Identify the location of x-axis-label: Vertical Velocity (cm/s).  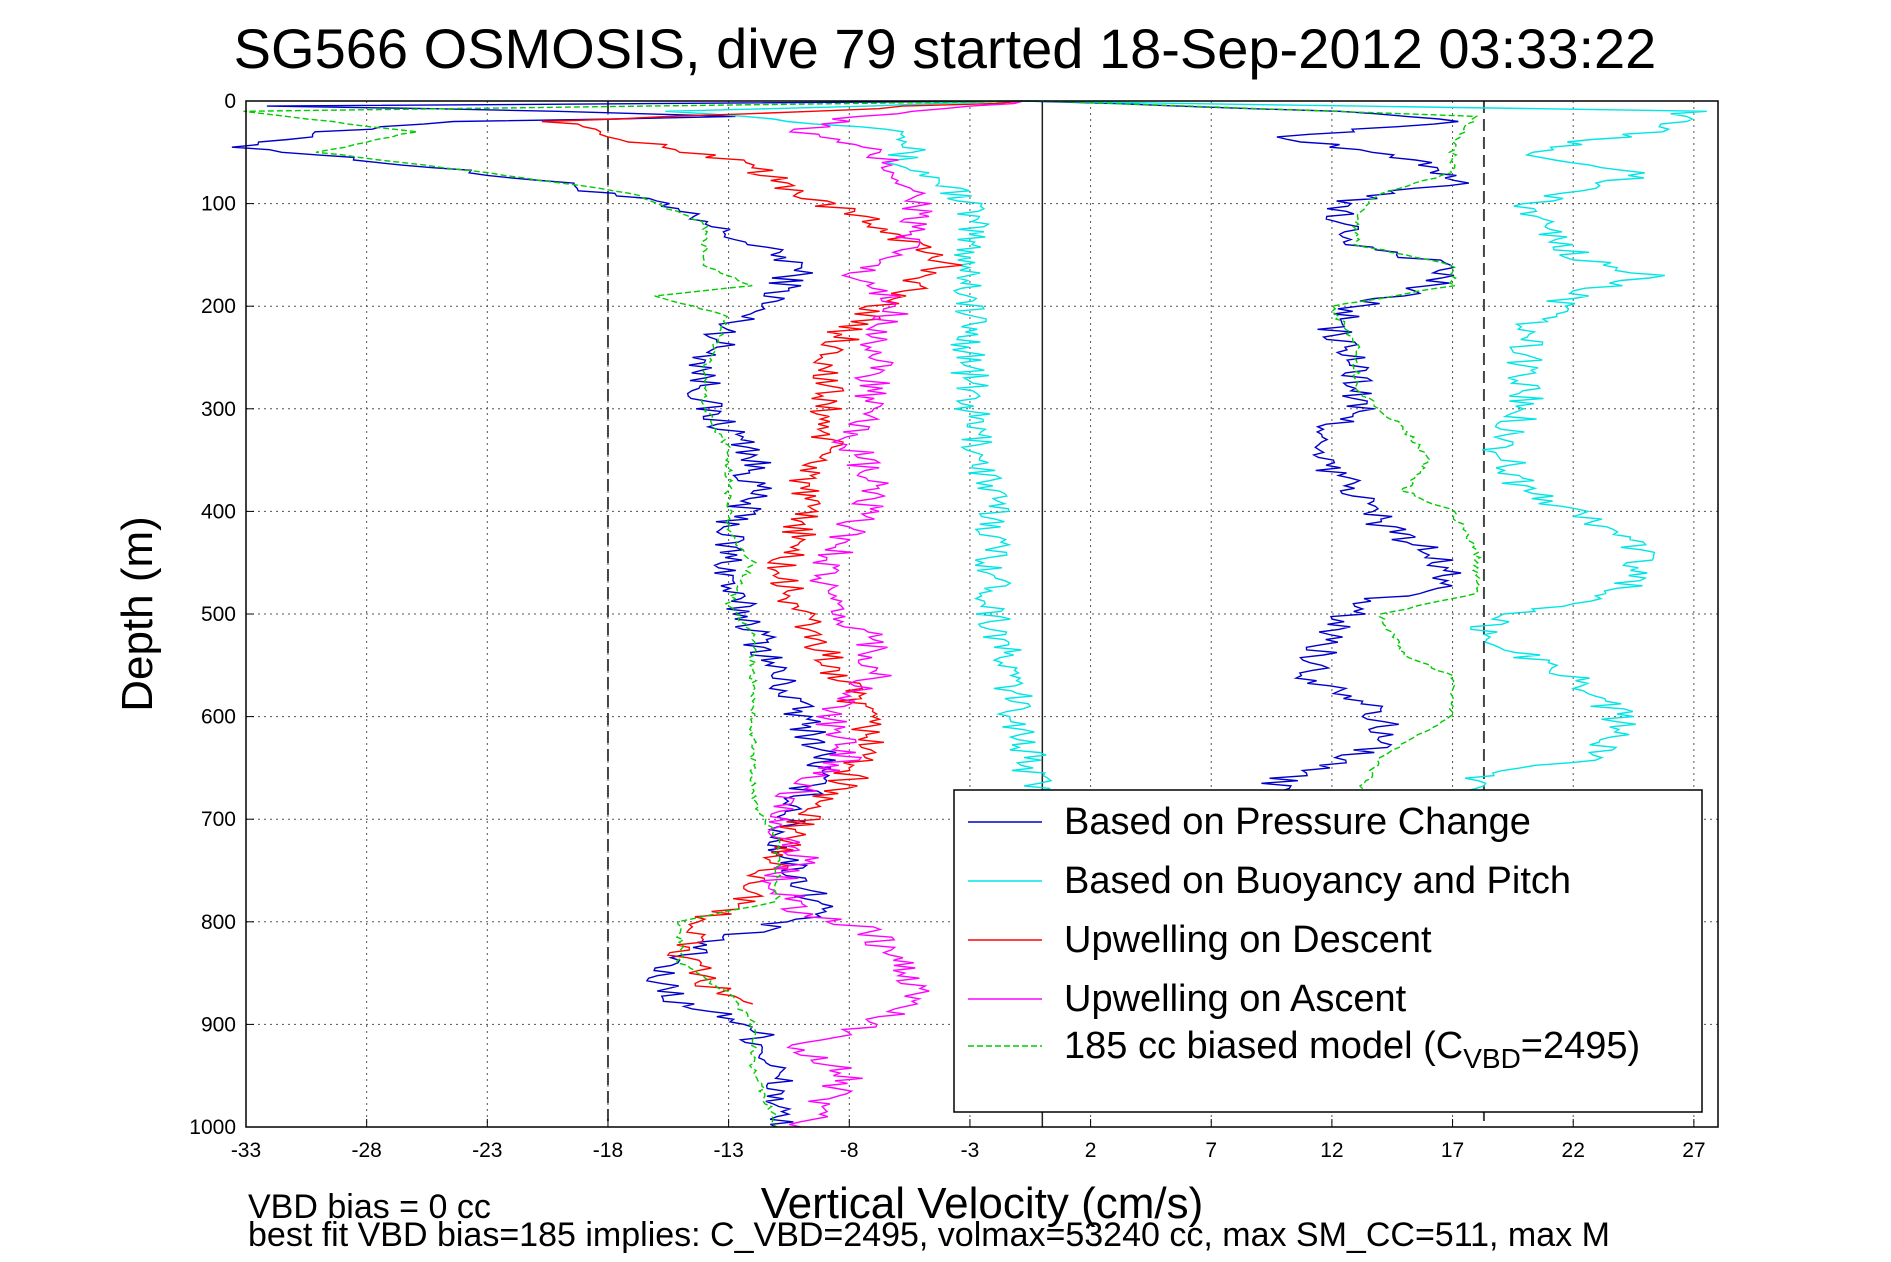
(982, 1203).